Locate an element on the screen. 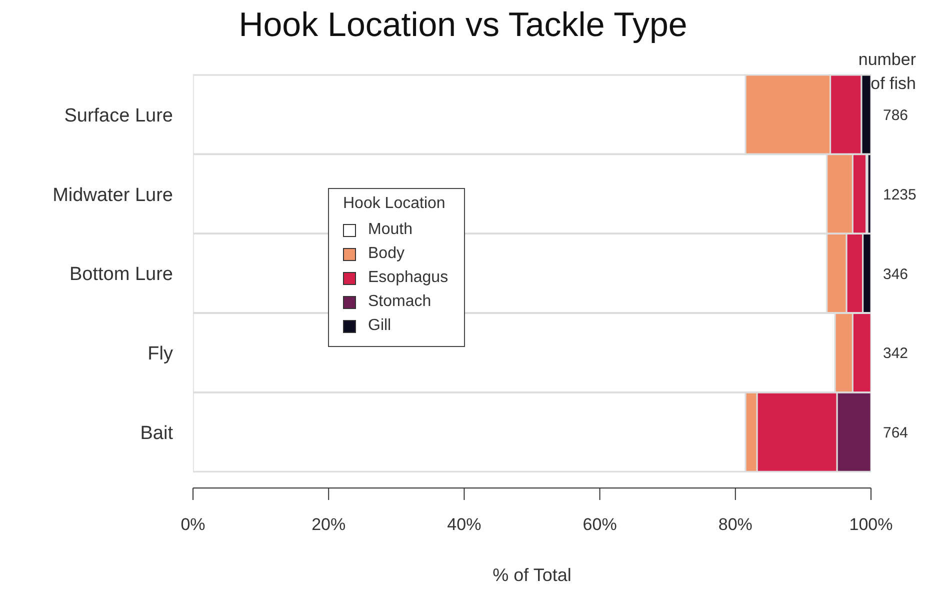 The width and height of the screenshot is (927, 590). series-label: Mouth is located at coordinates (390, 230).